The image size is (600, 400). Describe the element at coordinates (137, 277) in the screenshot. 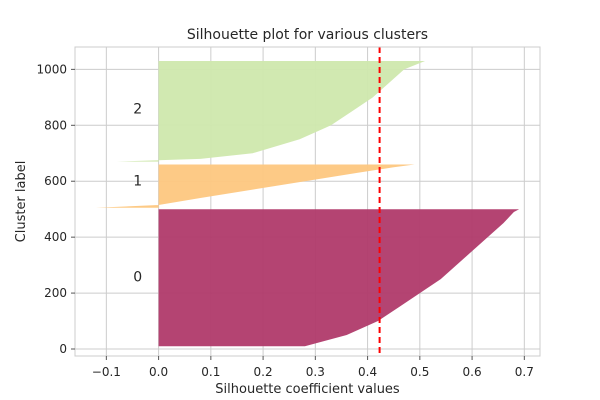

I see `cluster-label-0: 0` at that location.